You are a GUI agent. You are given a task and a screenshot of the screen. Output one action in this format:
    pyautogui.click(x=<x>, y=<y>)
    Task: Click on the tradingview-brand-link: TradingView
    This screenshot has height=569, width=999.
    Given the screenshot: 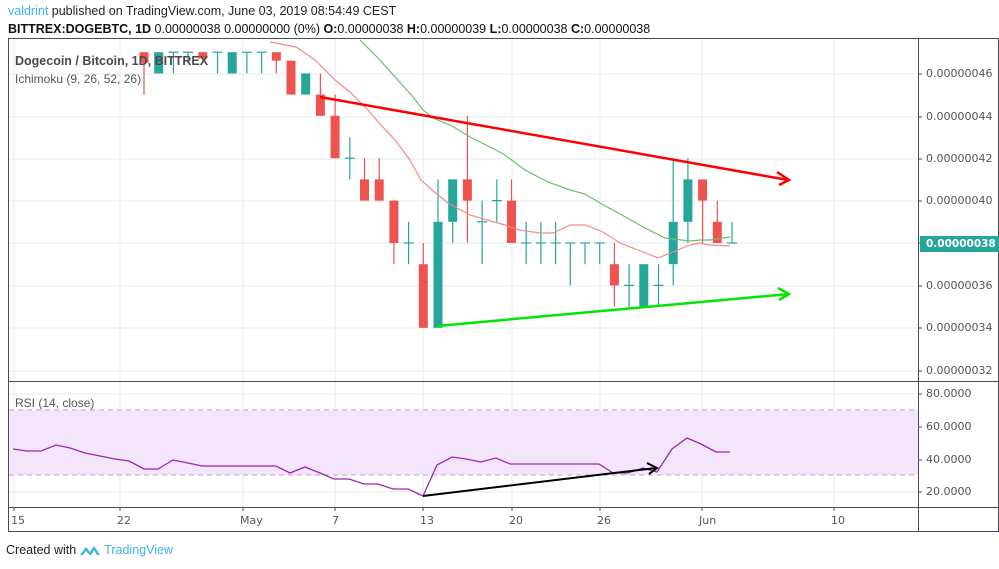 What is the action you would take?
    pyautogui.click(x=138, y=550)
    